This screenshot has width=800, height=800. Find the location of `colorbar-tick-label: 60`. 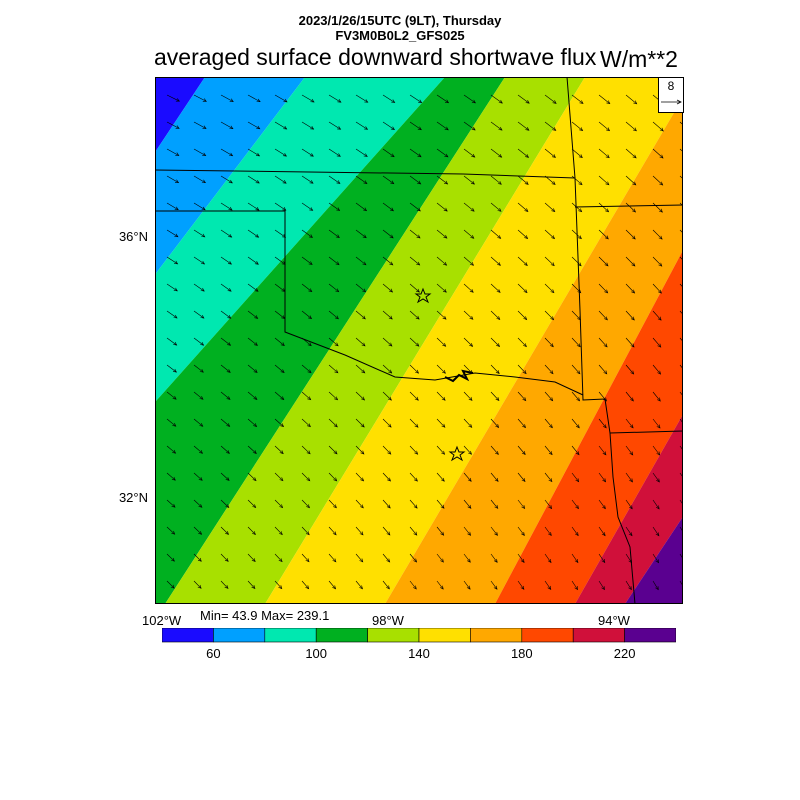

colorbar-tick-label: 60 is located at coordinates (213, 653).